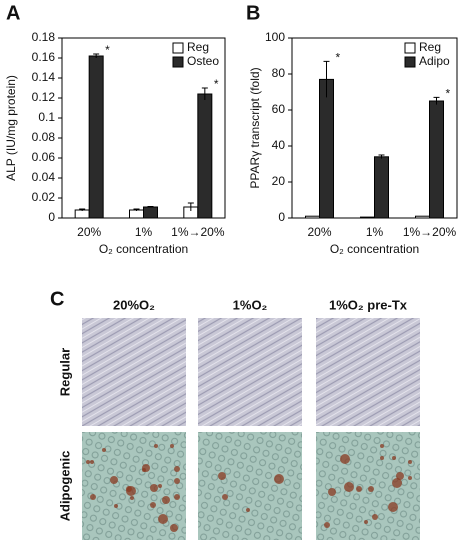 This screenshot has width=474, height=550. I want to click on legend-label: Osteo, so click(203, 61).